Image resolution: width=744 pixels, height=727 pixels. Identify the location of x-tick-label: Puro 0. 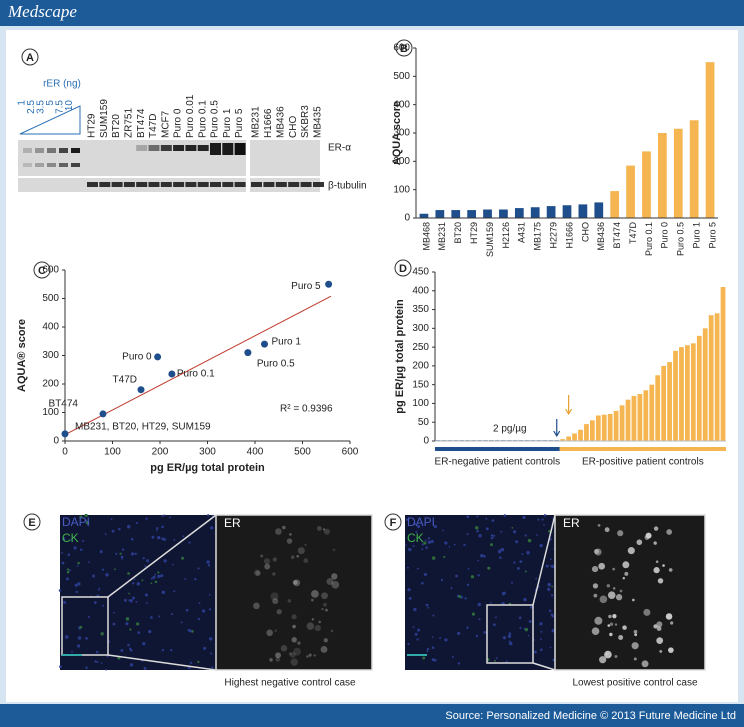
(665, 235).